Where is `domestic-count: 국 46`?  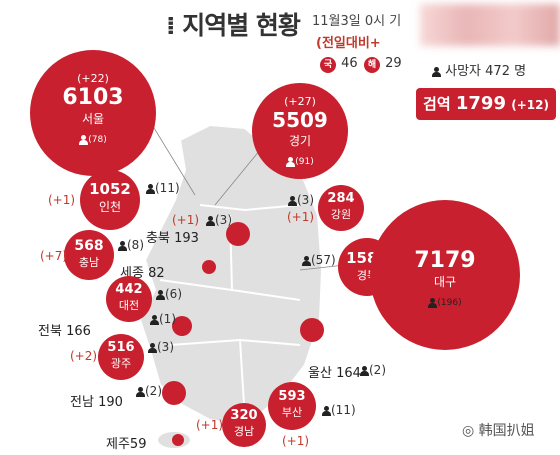
domestic-count: 국 46 is located at coordinates (339, 62).